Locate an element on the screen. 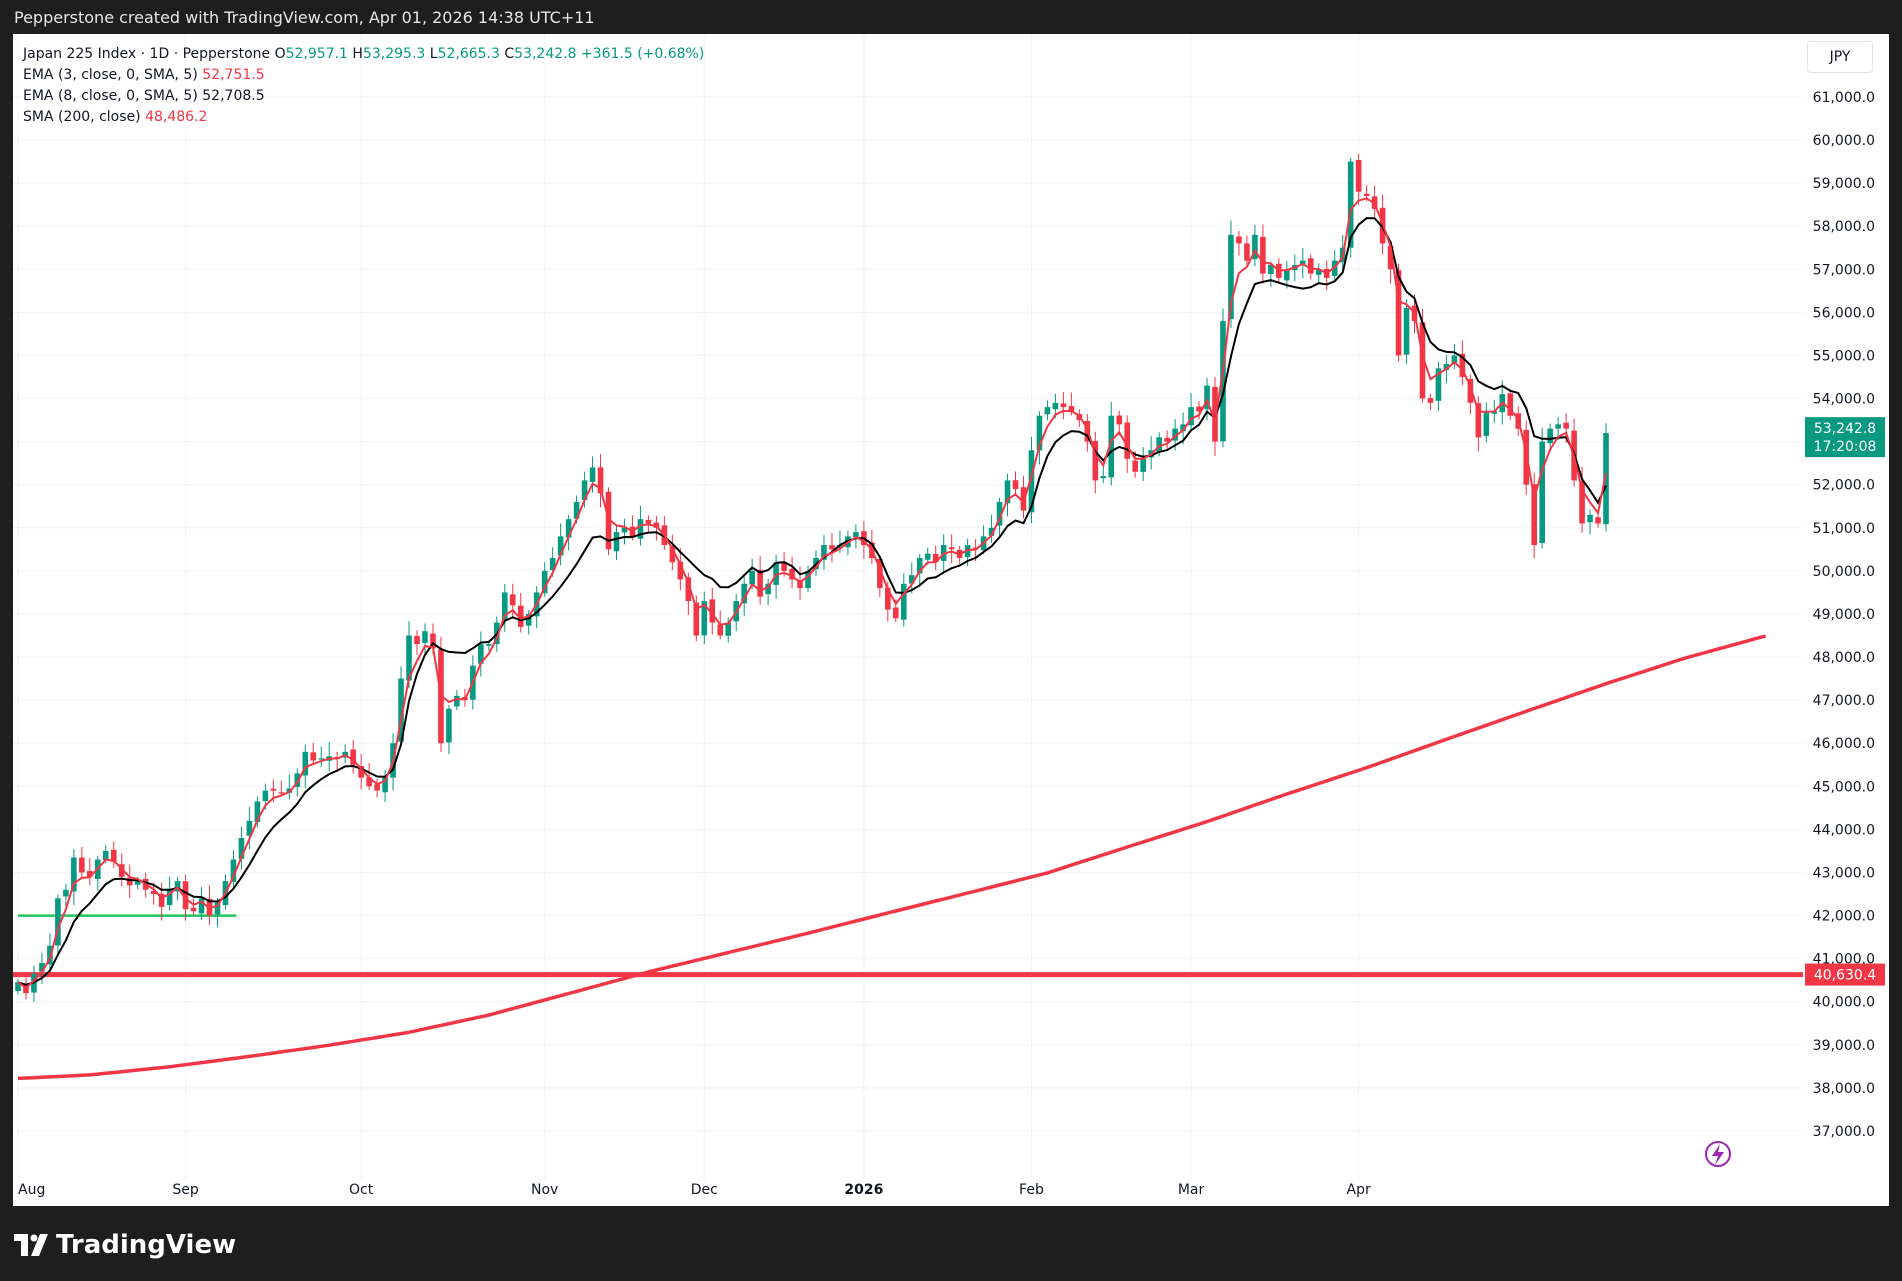 This screenshot has width=1902, height=1281. tradingview-logo: TradingView is located at coordinates (125, 1245).